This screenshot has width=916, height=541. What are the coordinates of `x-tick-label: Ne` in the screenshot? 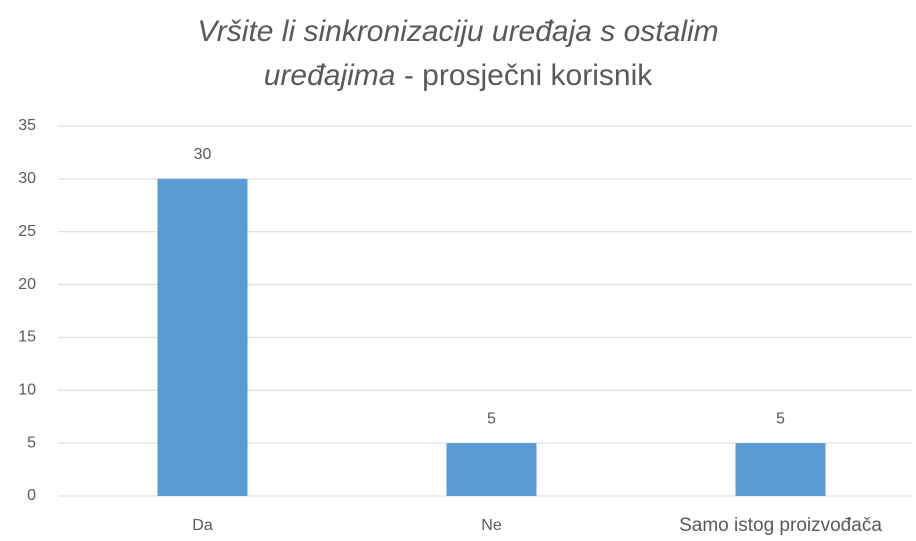 It's located at (491, 525).